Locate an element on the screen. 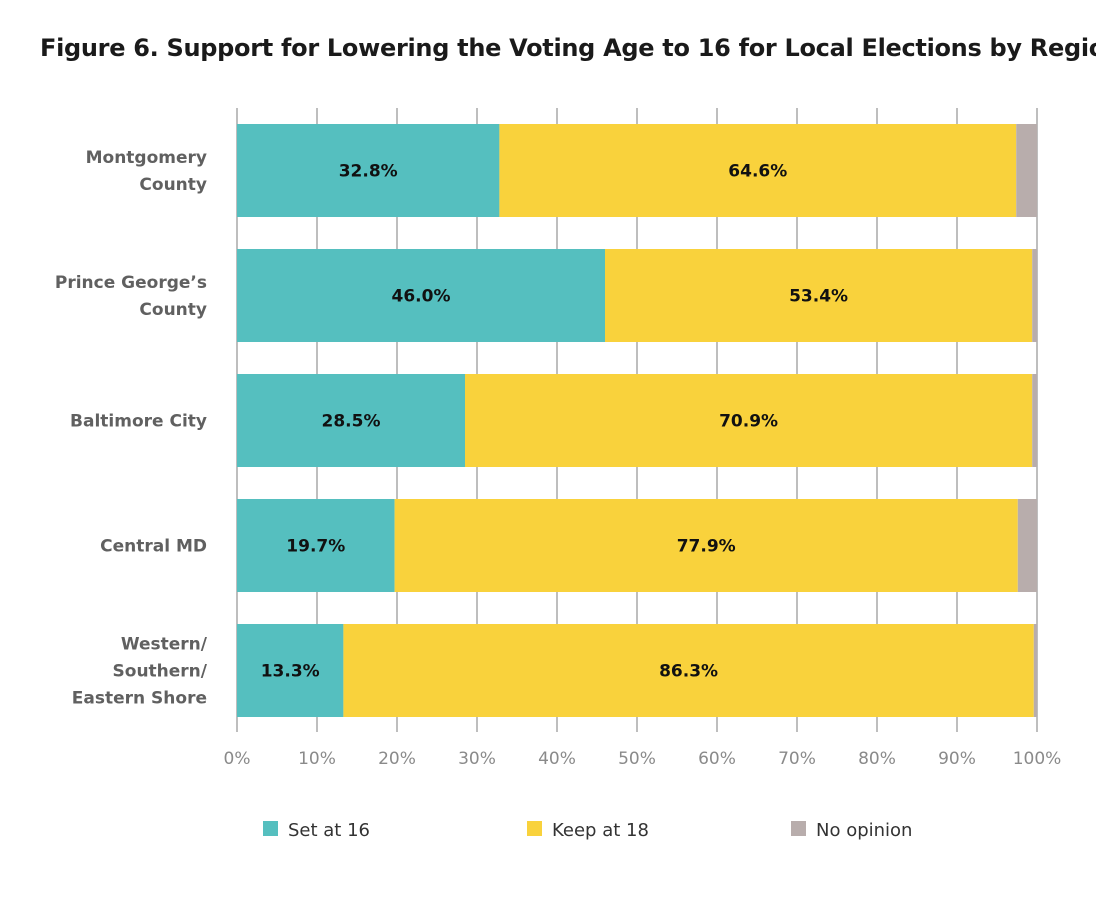 The width and height of the screenshot is (1096, 906). category-label: Prince George’s County is located at coordinates (131, 296).